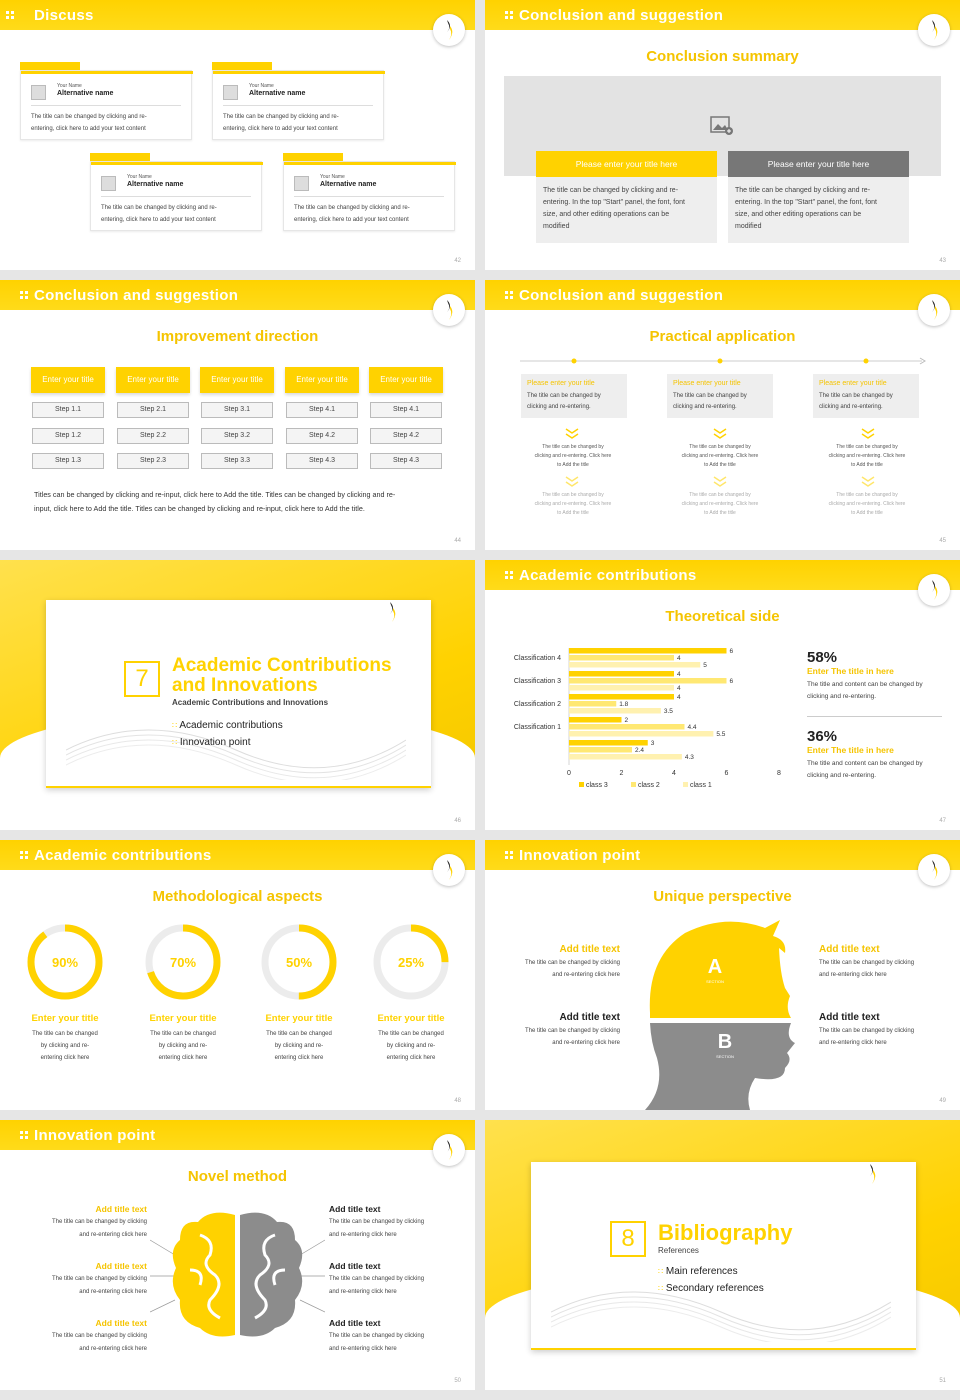 This screenshot has width=960, height=1400. Describe the element at coordinates (721, 125) in the screenshot. I see `image-icon` at that location.